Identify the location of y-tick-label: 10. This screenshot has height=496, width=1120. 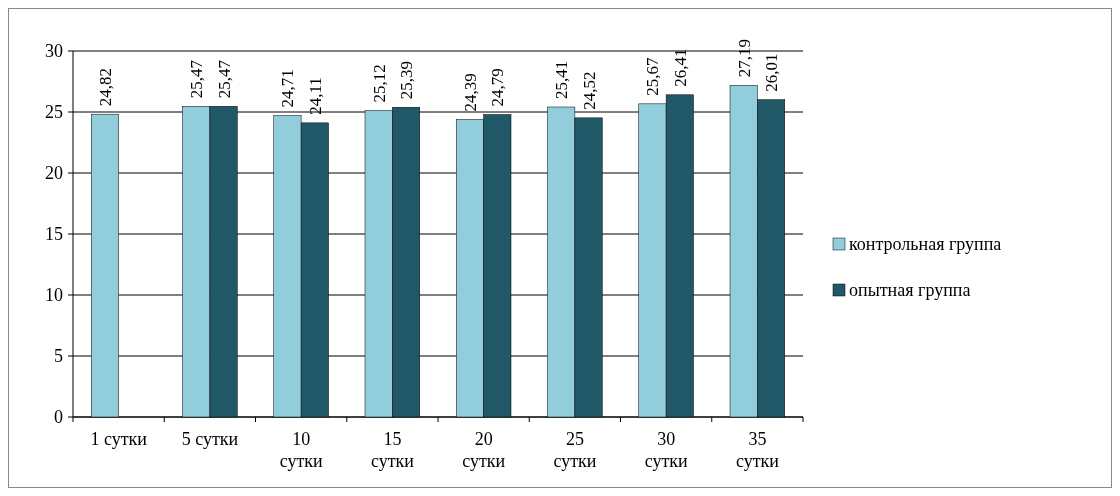
(54, 295).